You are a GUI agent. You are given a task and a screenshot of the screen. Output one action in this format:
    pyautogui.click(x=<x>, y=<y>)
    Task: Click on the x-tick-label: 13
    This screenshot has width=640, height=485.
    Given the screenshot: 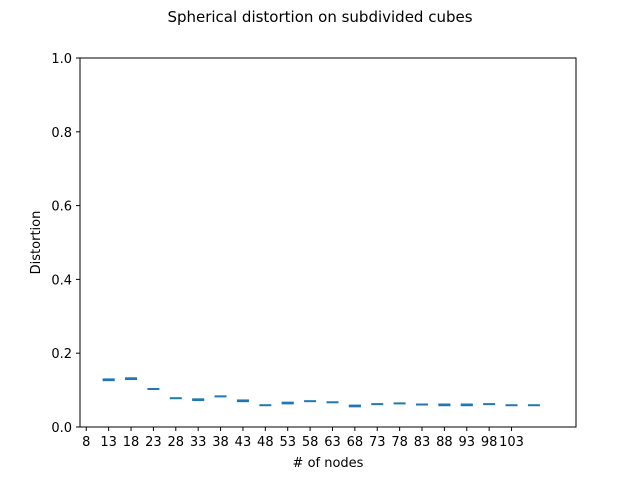 What is the action you would take?
    pyautogui.click(x=108, y=442)
    